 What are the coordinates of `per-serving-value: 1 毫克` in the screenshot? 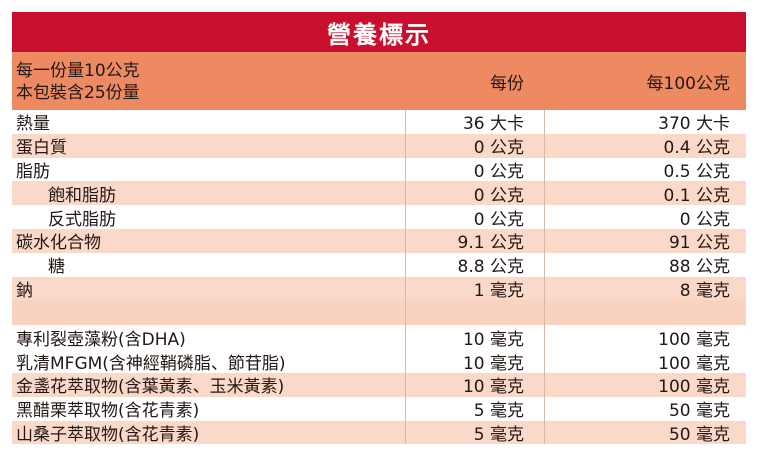 It's located at (498, 290).